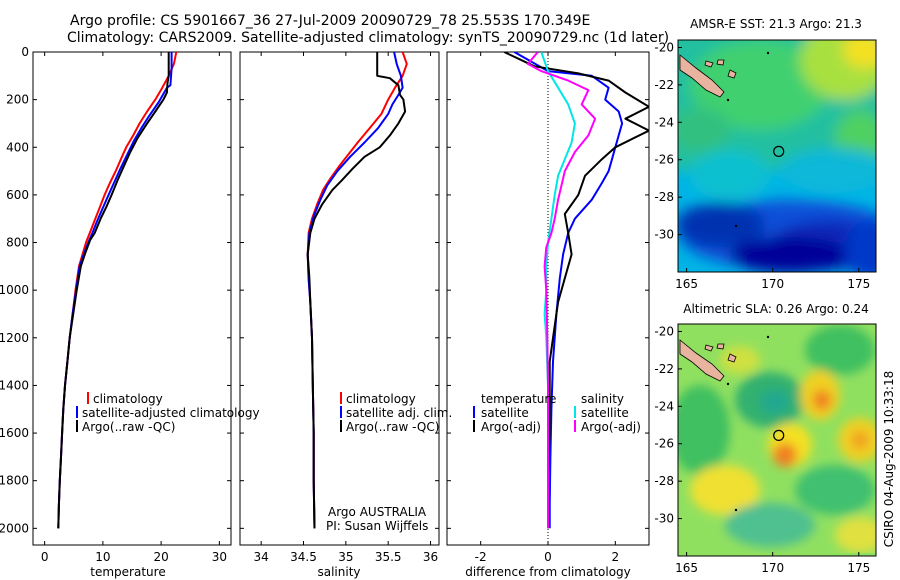 This screenshot has width=900, height=580. Describe the element at coordinates (664, 85) in the screenshot. I see `sst-map-lat-label: -22` at that location.